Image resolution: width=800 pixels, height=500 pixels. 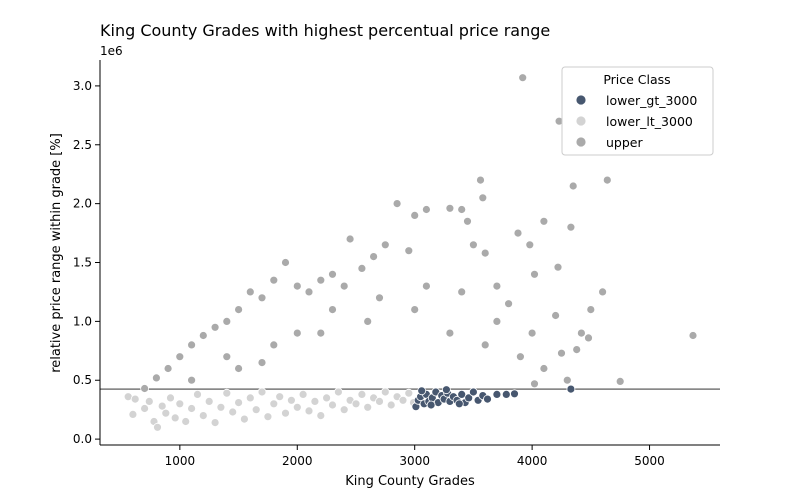 I want to click on y-tick-label: 2.0, so click(x=82, y=204).